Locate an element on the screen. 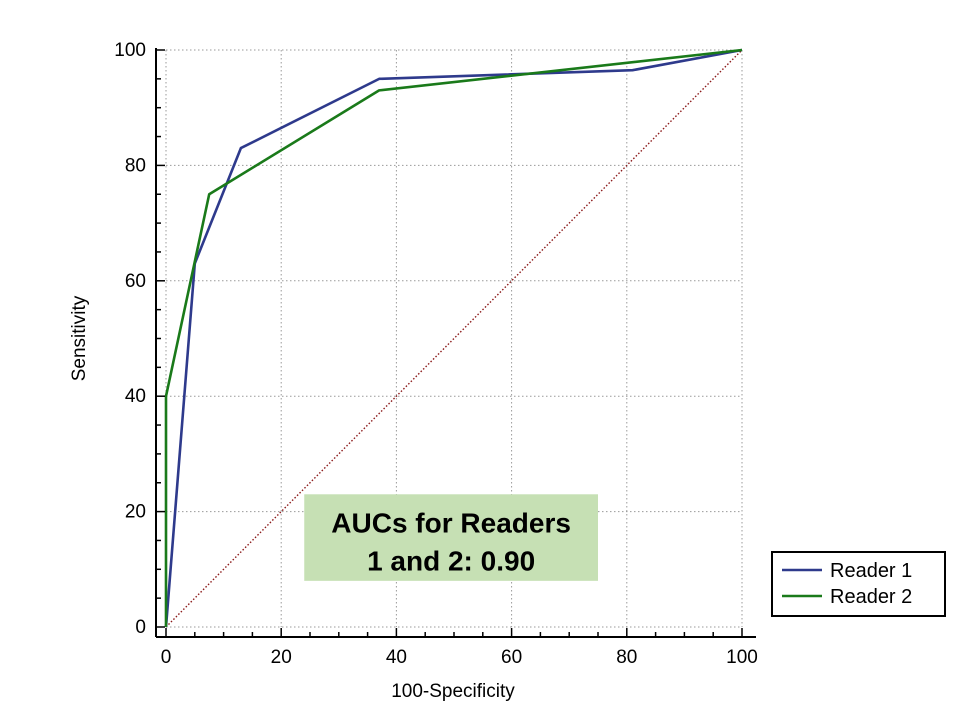  x-tick-label: 100 is located at coordinates (742, 657).